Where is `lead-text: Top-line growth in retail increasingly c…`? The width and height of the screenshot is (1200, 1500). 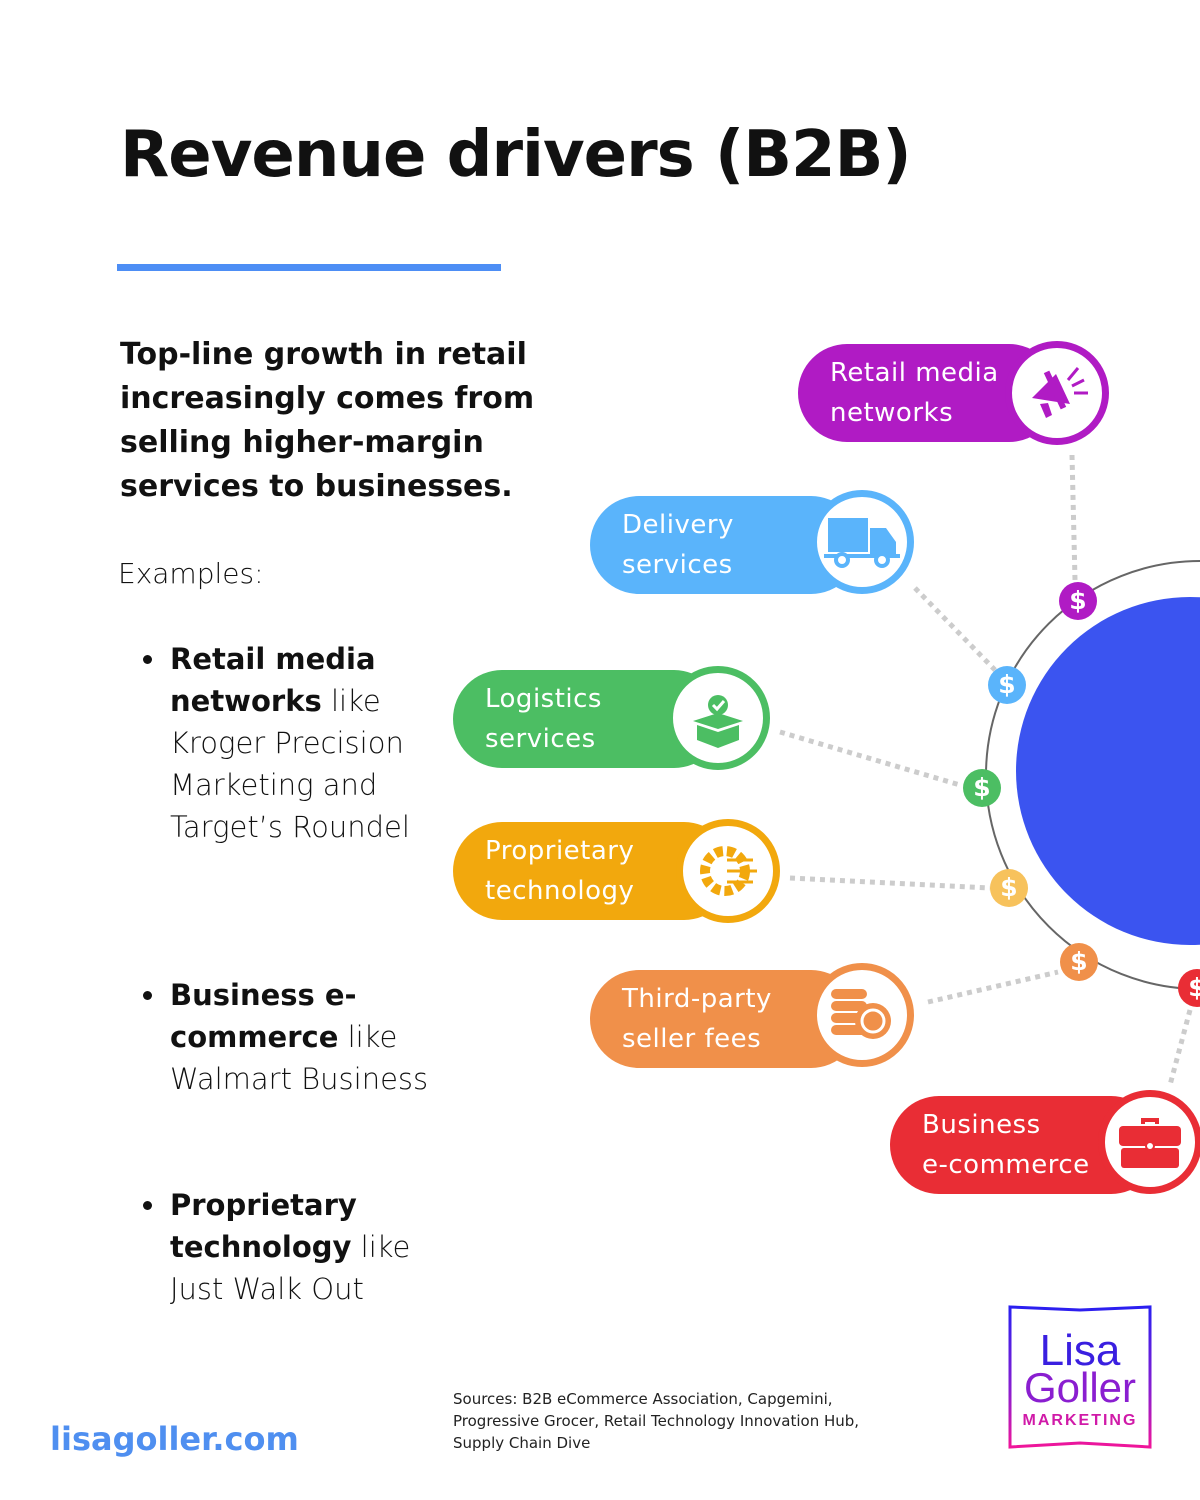
lead-text: Top-line growth in retail increasingly c… is located at coordinates (327, 420).